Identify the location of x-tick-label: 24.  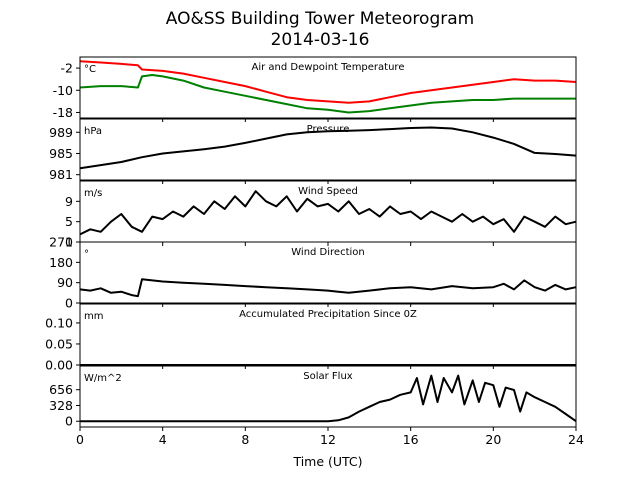
(576, 439).